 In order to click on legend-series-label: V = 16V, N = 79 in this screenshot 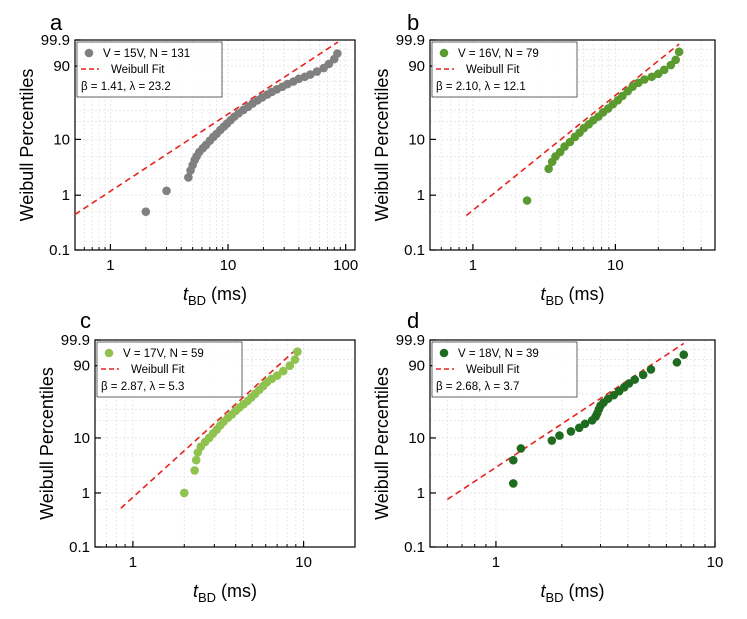, I will do `click(498, 54)`.